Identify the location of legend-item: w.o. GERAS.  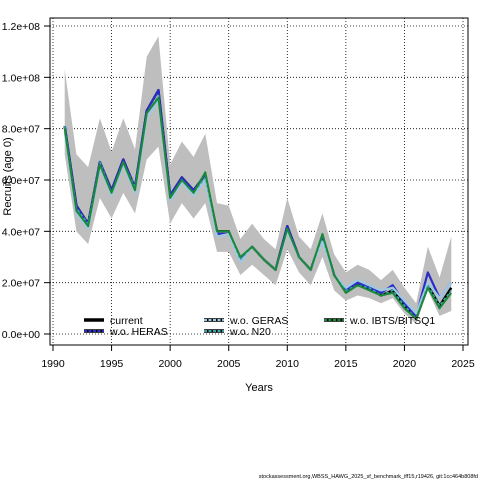
(246, 321).